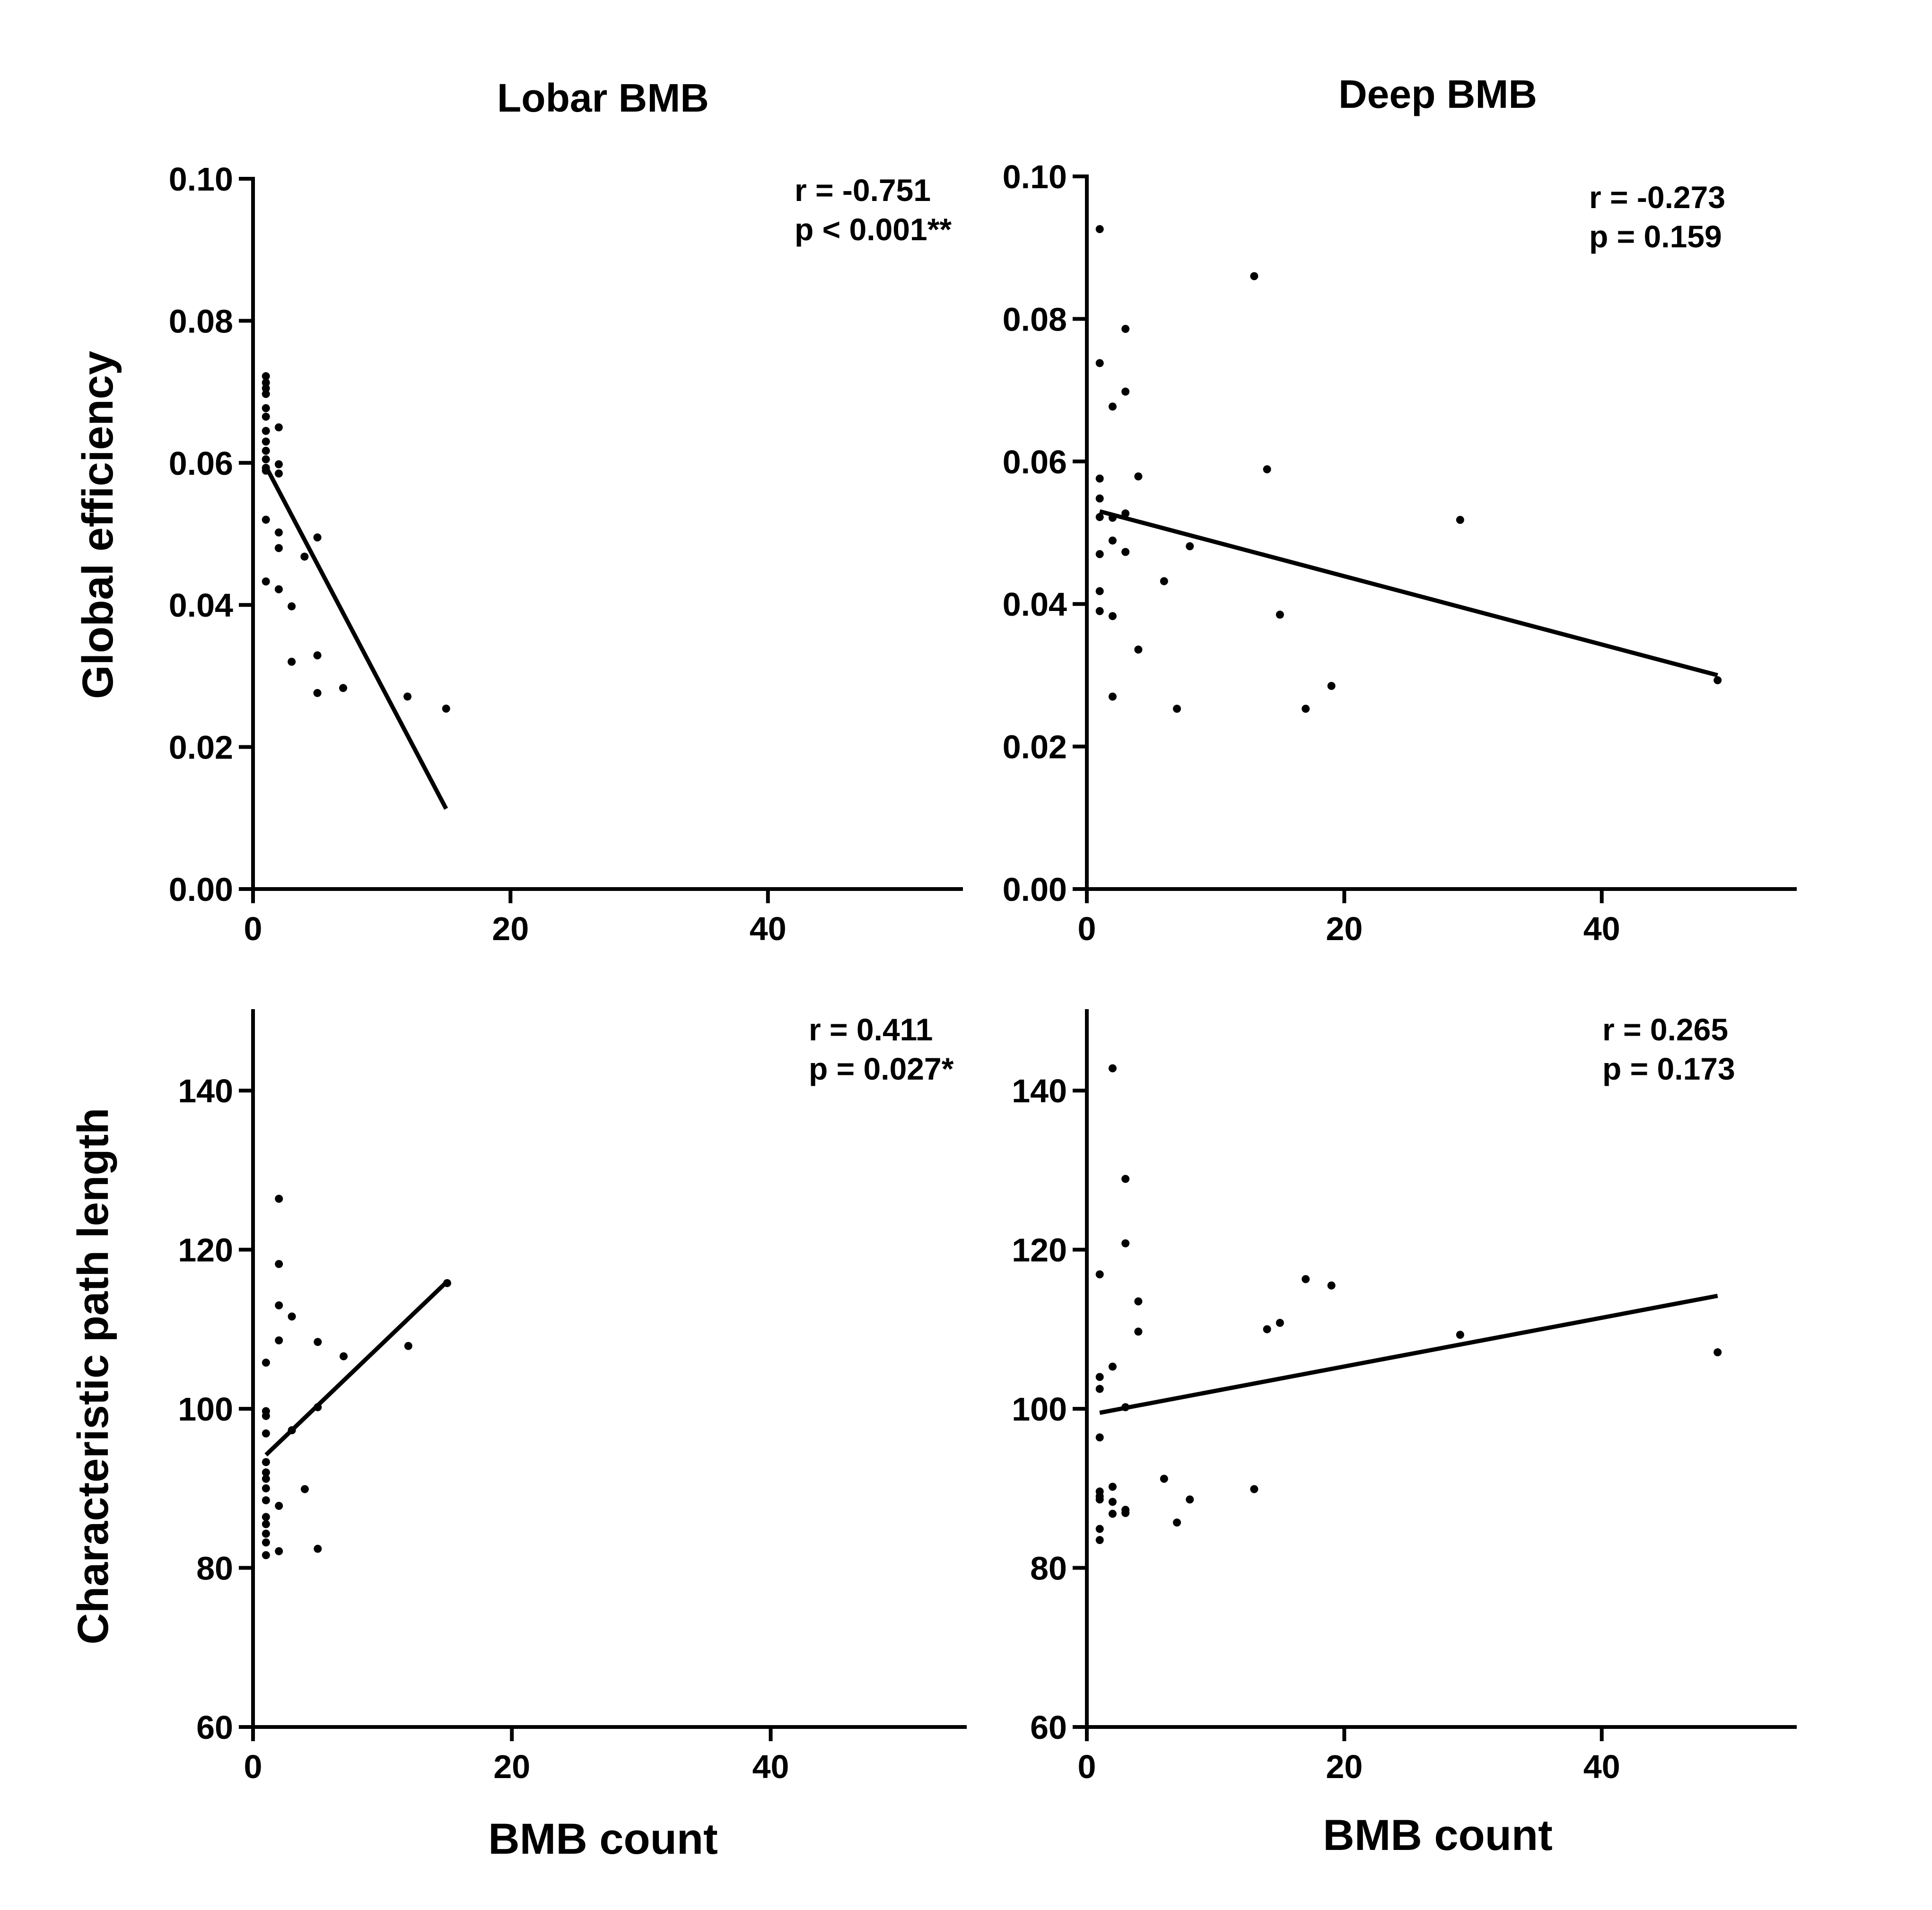 Image resolution: width=1932 pixels, height=1910 pixels. Describe the element at coordinates (1035, 747) in the screenshot. I see `y-tick-label: 0.02` at that location.